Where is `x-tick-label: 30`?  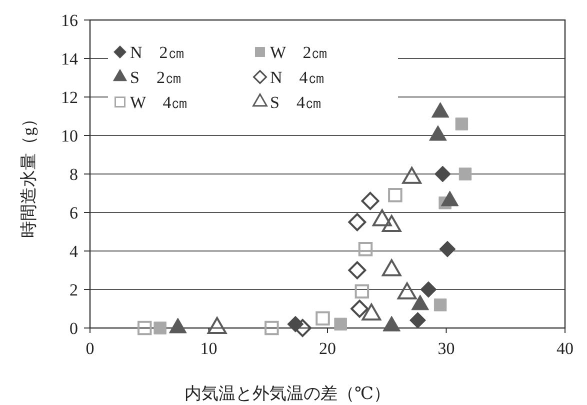
x-tick-label: 30 is located at coordinates (446, 348).